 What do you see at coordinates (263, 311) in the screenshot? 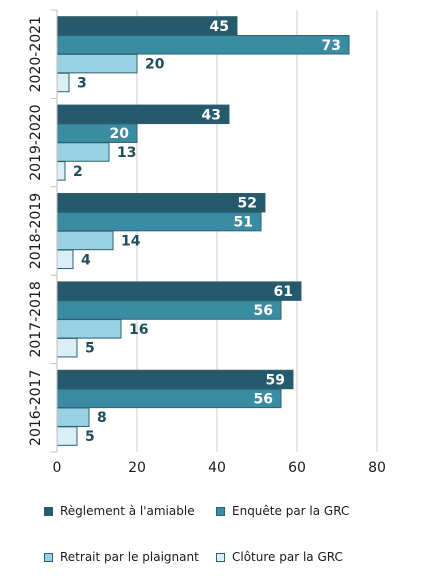
I see `data-label-2017-2018-1: 56` at bounding box center [263, 311].